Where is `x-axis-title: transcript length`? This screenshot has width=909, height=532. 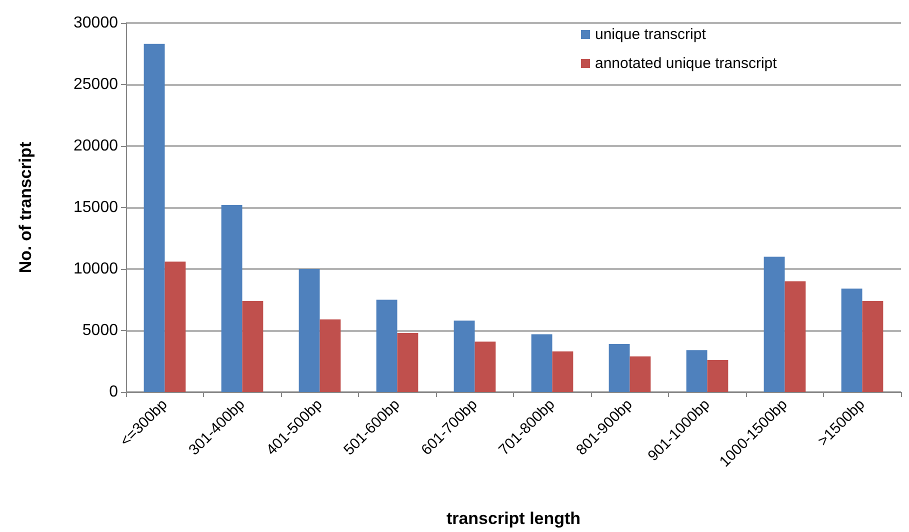 x-axis-title: transcript length is located at coordinates (513, 518).